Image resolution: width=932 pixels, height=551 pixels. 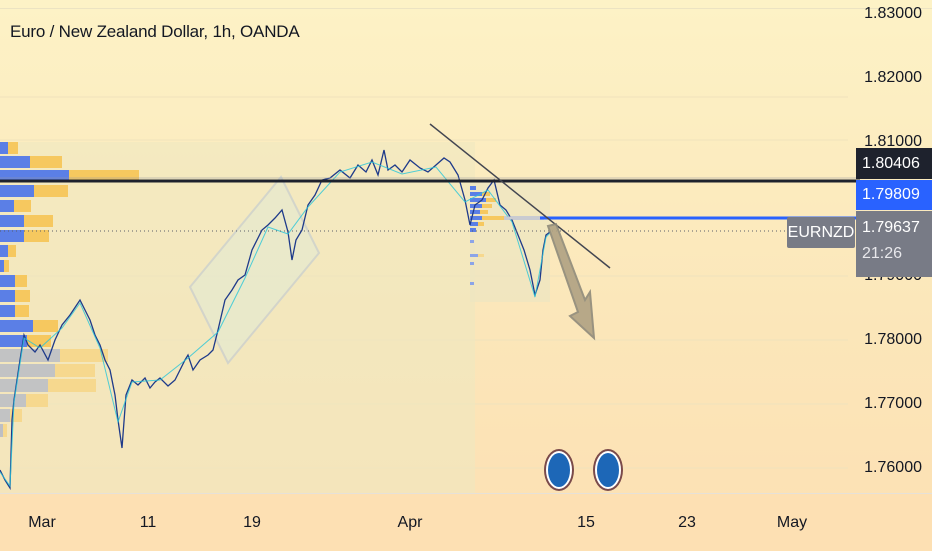 I want to click on blue-level-price: 1.79809, so click(x=891, y=194).